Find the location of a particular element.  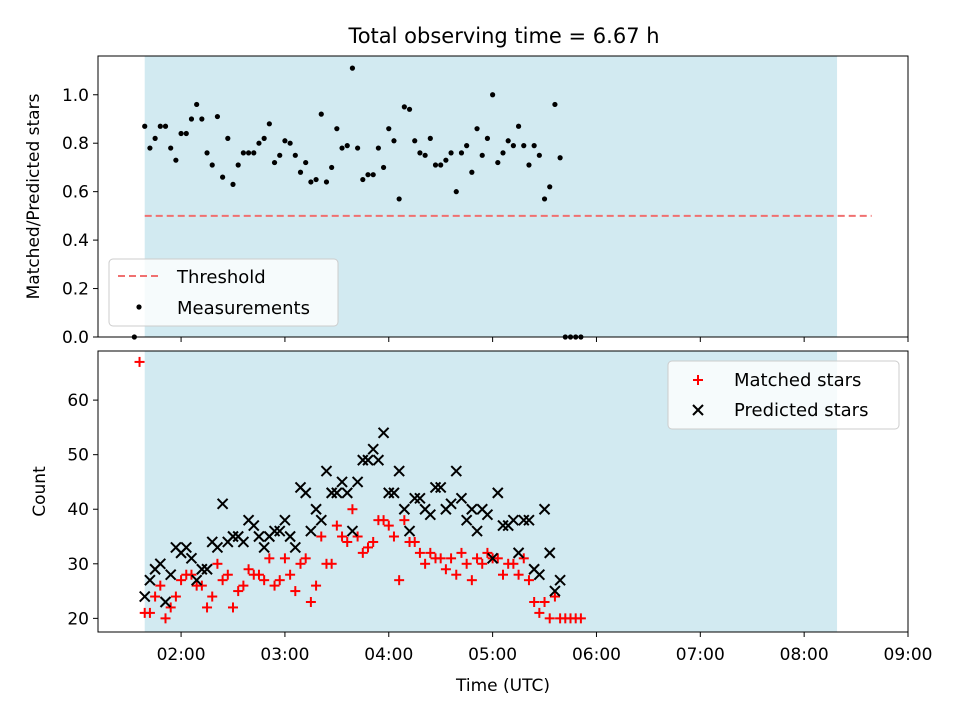

x-tick-label: 02:00 is located at coordinates (181, 655).